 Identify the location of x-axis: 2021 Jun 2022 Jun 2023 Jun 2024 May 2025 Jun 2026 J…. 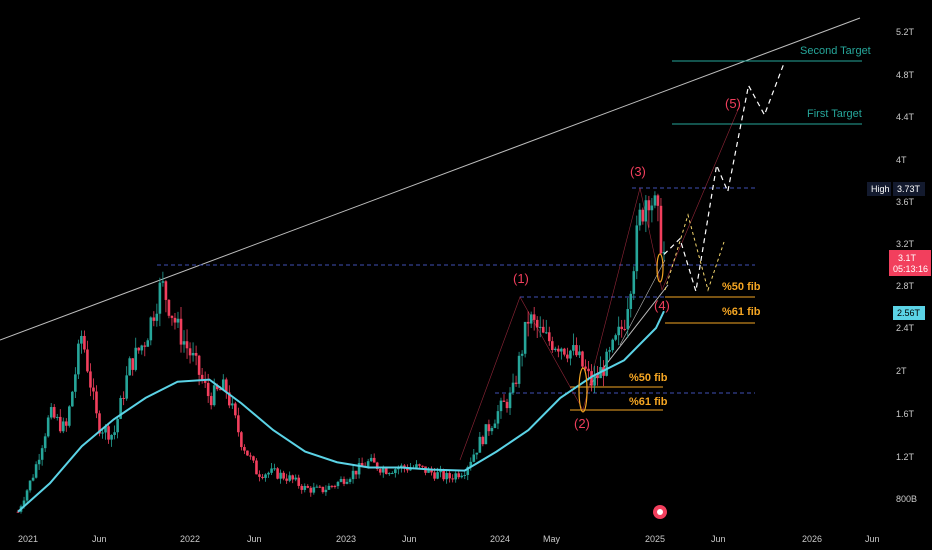
(449, 539).